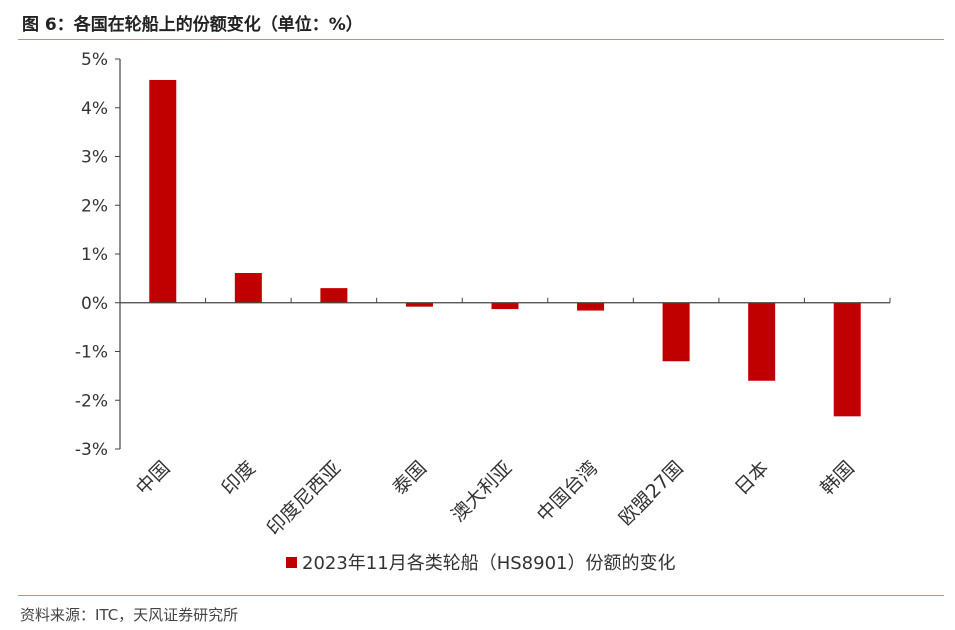 This screenshot has width=955, height=630. I want to click on y-tick-label: 1%, so click(94, 255).